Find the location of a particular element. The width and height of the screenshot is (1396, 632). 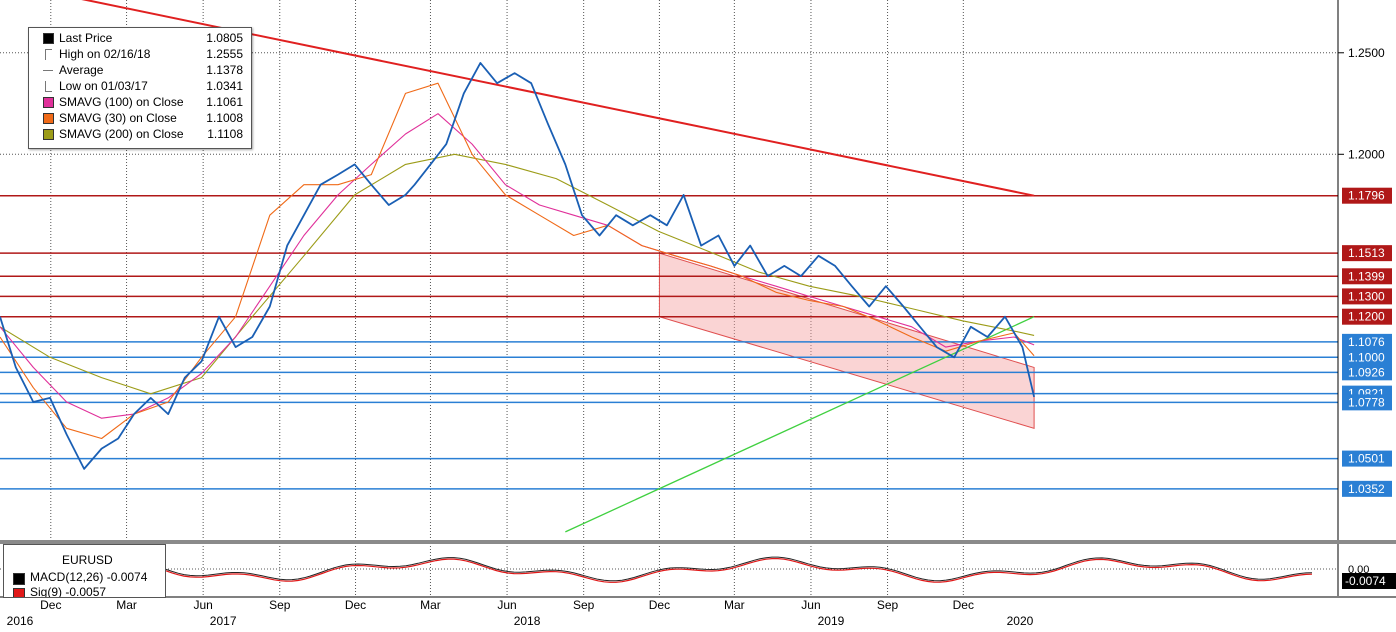

average-marker-icon is located at coordinates (48, 70).